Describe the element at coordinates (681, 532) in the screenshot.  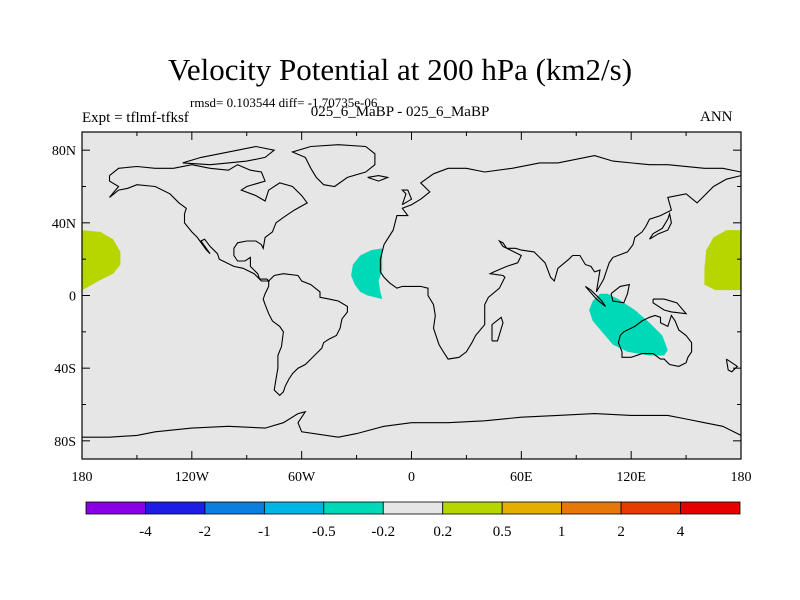
I see `colorbar-label: 4` at that location.